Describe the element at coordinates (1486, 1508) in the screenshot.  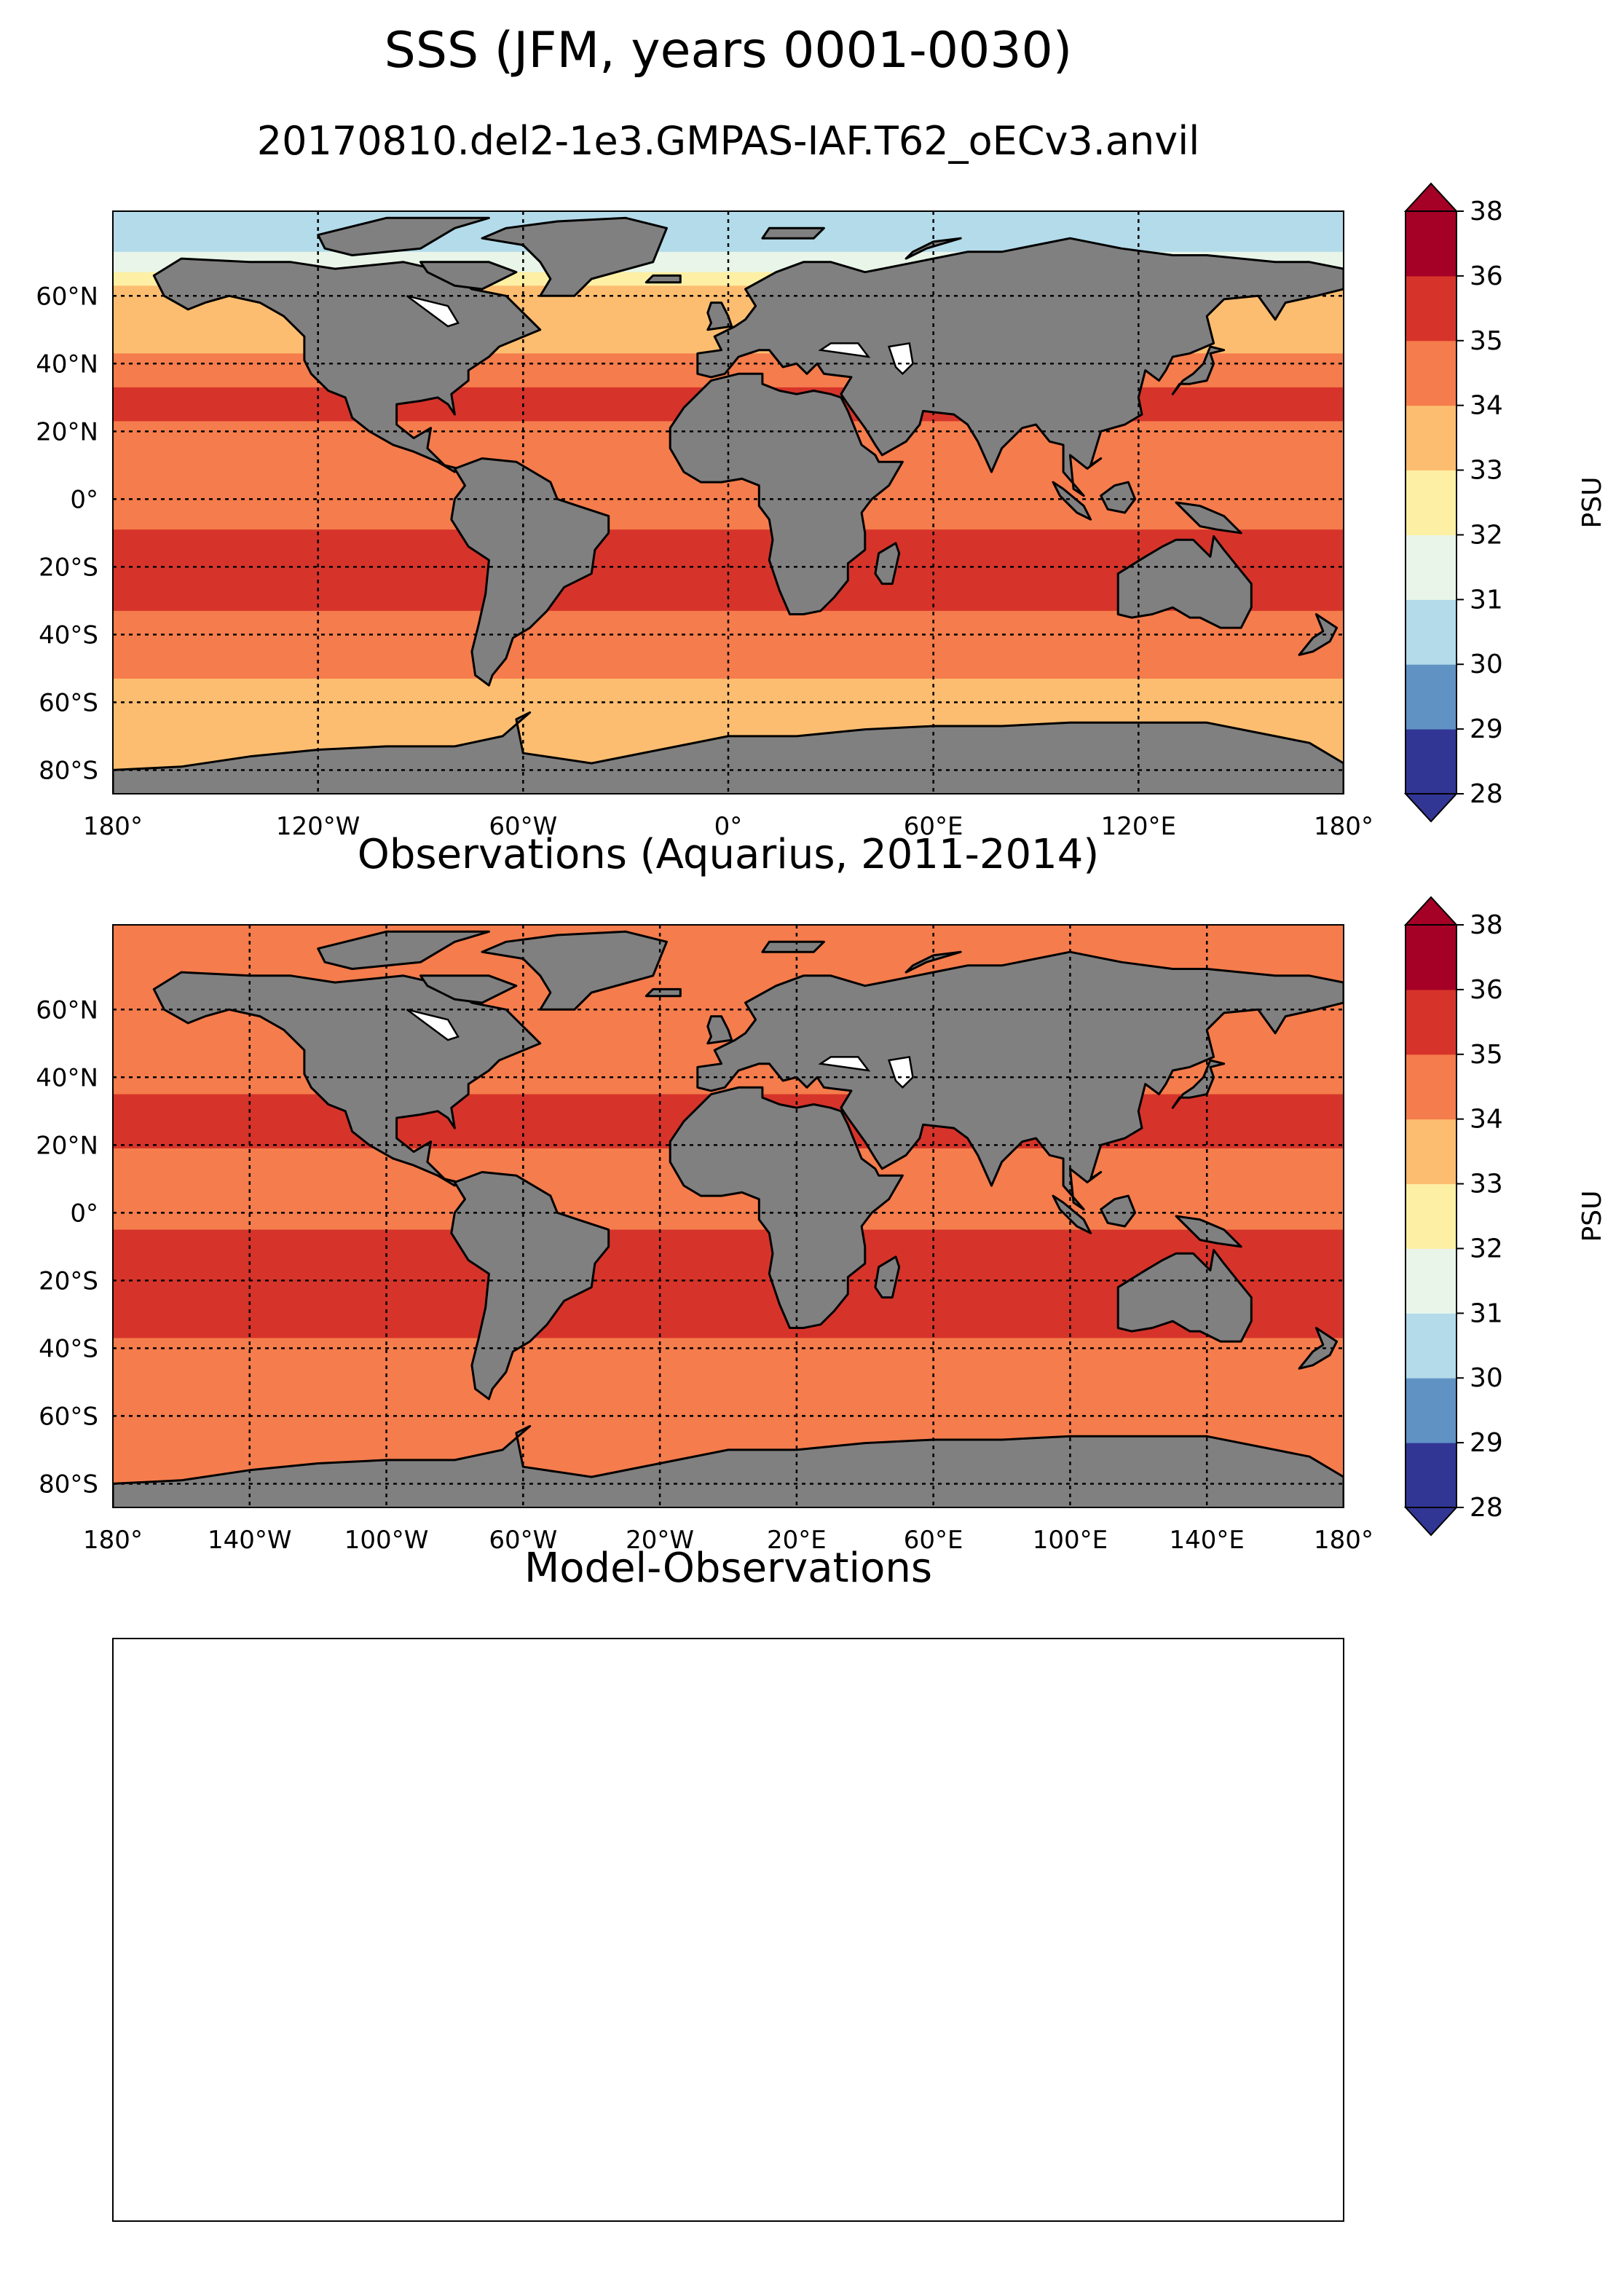
I see `colorbar-tick-label: 28` at that location.